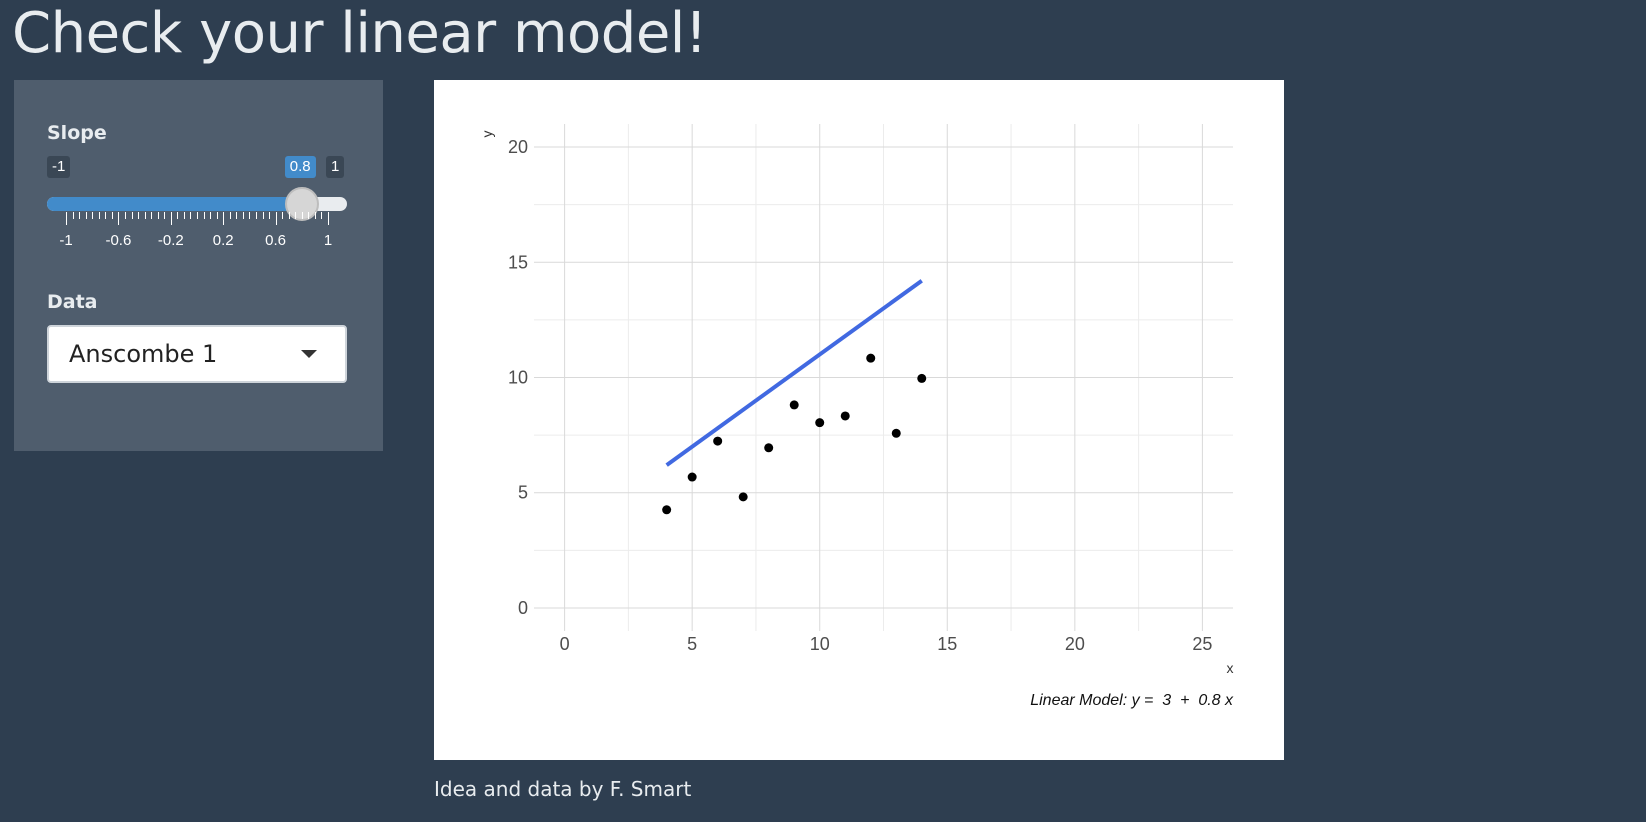 The height and width of the screenshot is (822, 1646). Describe the element at coordinates (174, 204) in the screenshot. I see `slider-fill` at that location.